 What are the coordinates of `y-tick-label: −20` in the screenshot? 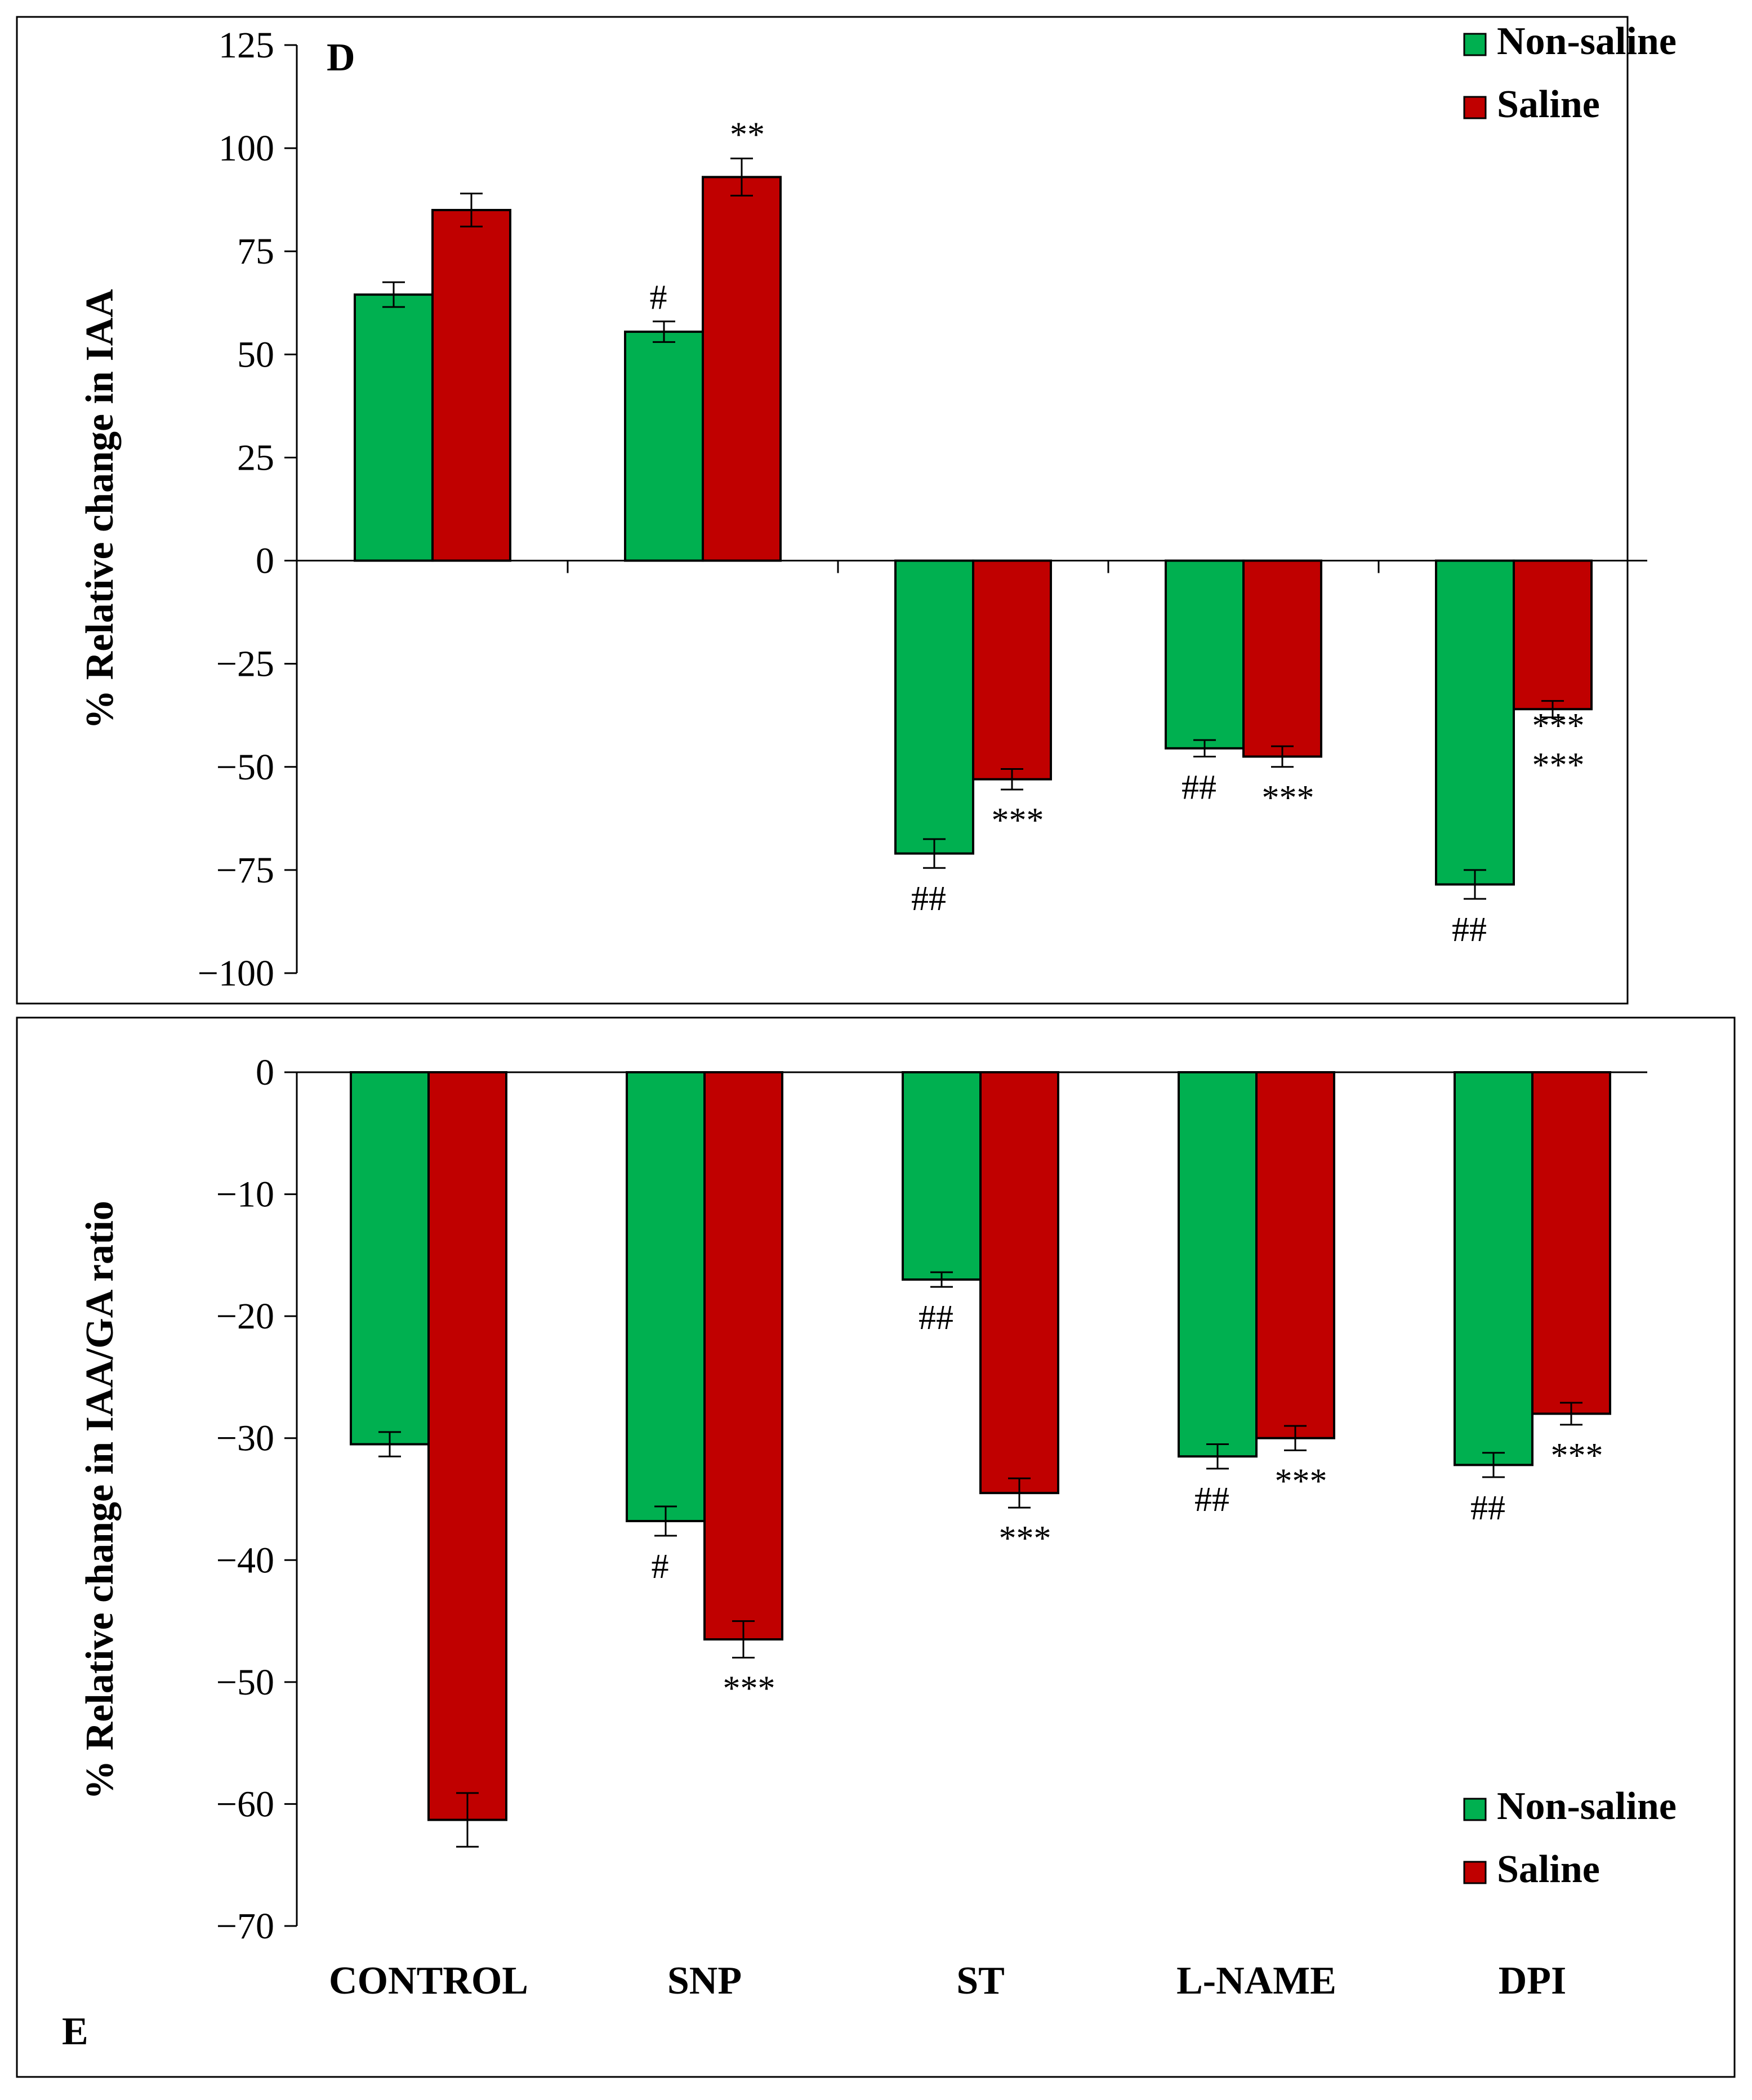 It's located at (245, 1316).